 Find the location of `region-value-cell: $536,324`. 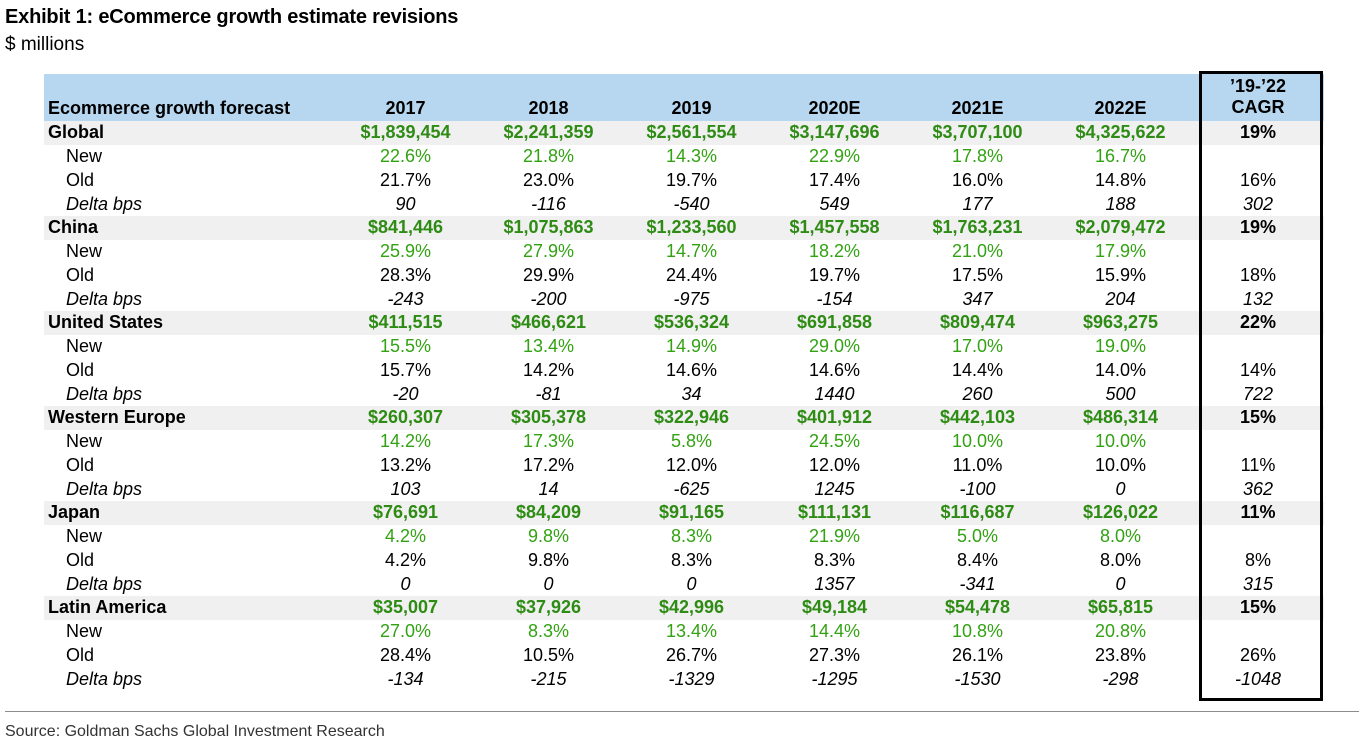

region-value-cell: $536,324 is located at coordinates (691, 323).